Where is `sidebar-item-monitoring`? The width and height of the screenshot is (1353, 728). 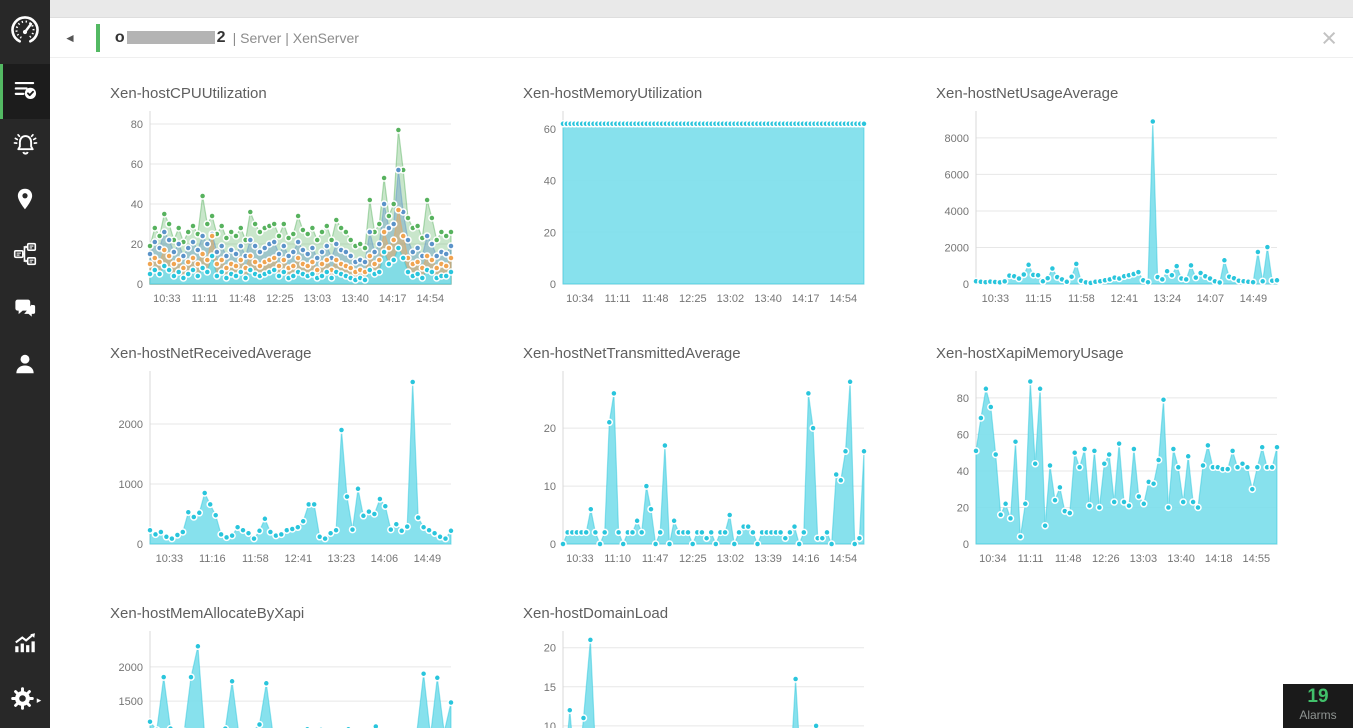
sidebar-item-monitoring is located at coordinates (25, 91).